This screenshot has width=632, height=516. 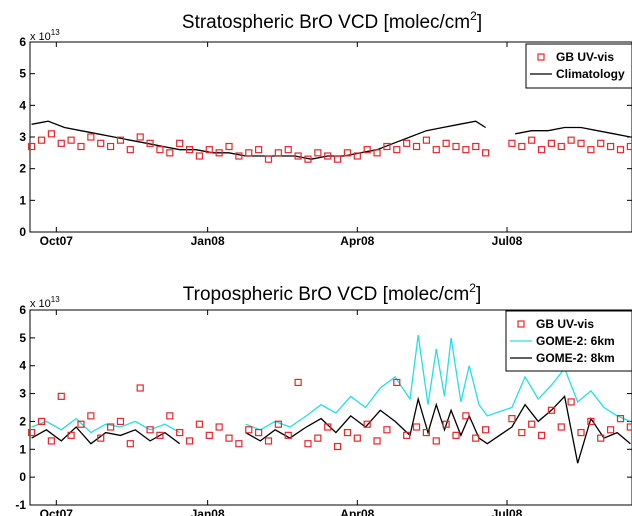 What do you see at coordinates (590, 74) in the screenshot?
I see `legend-label: Climatology` at bounding box center [590, 74].